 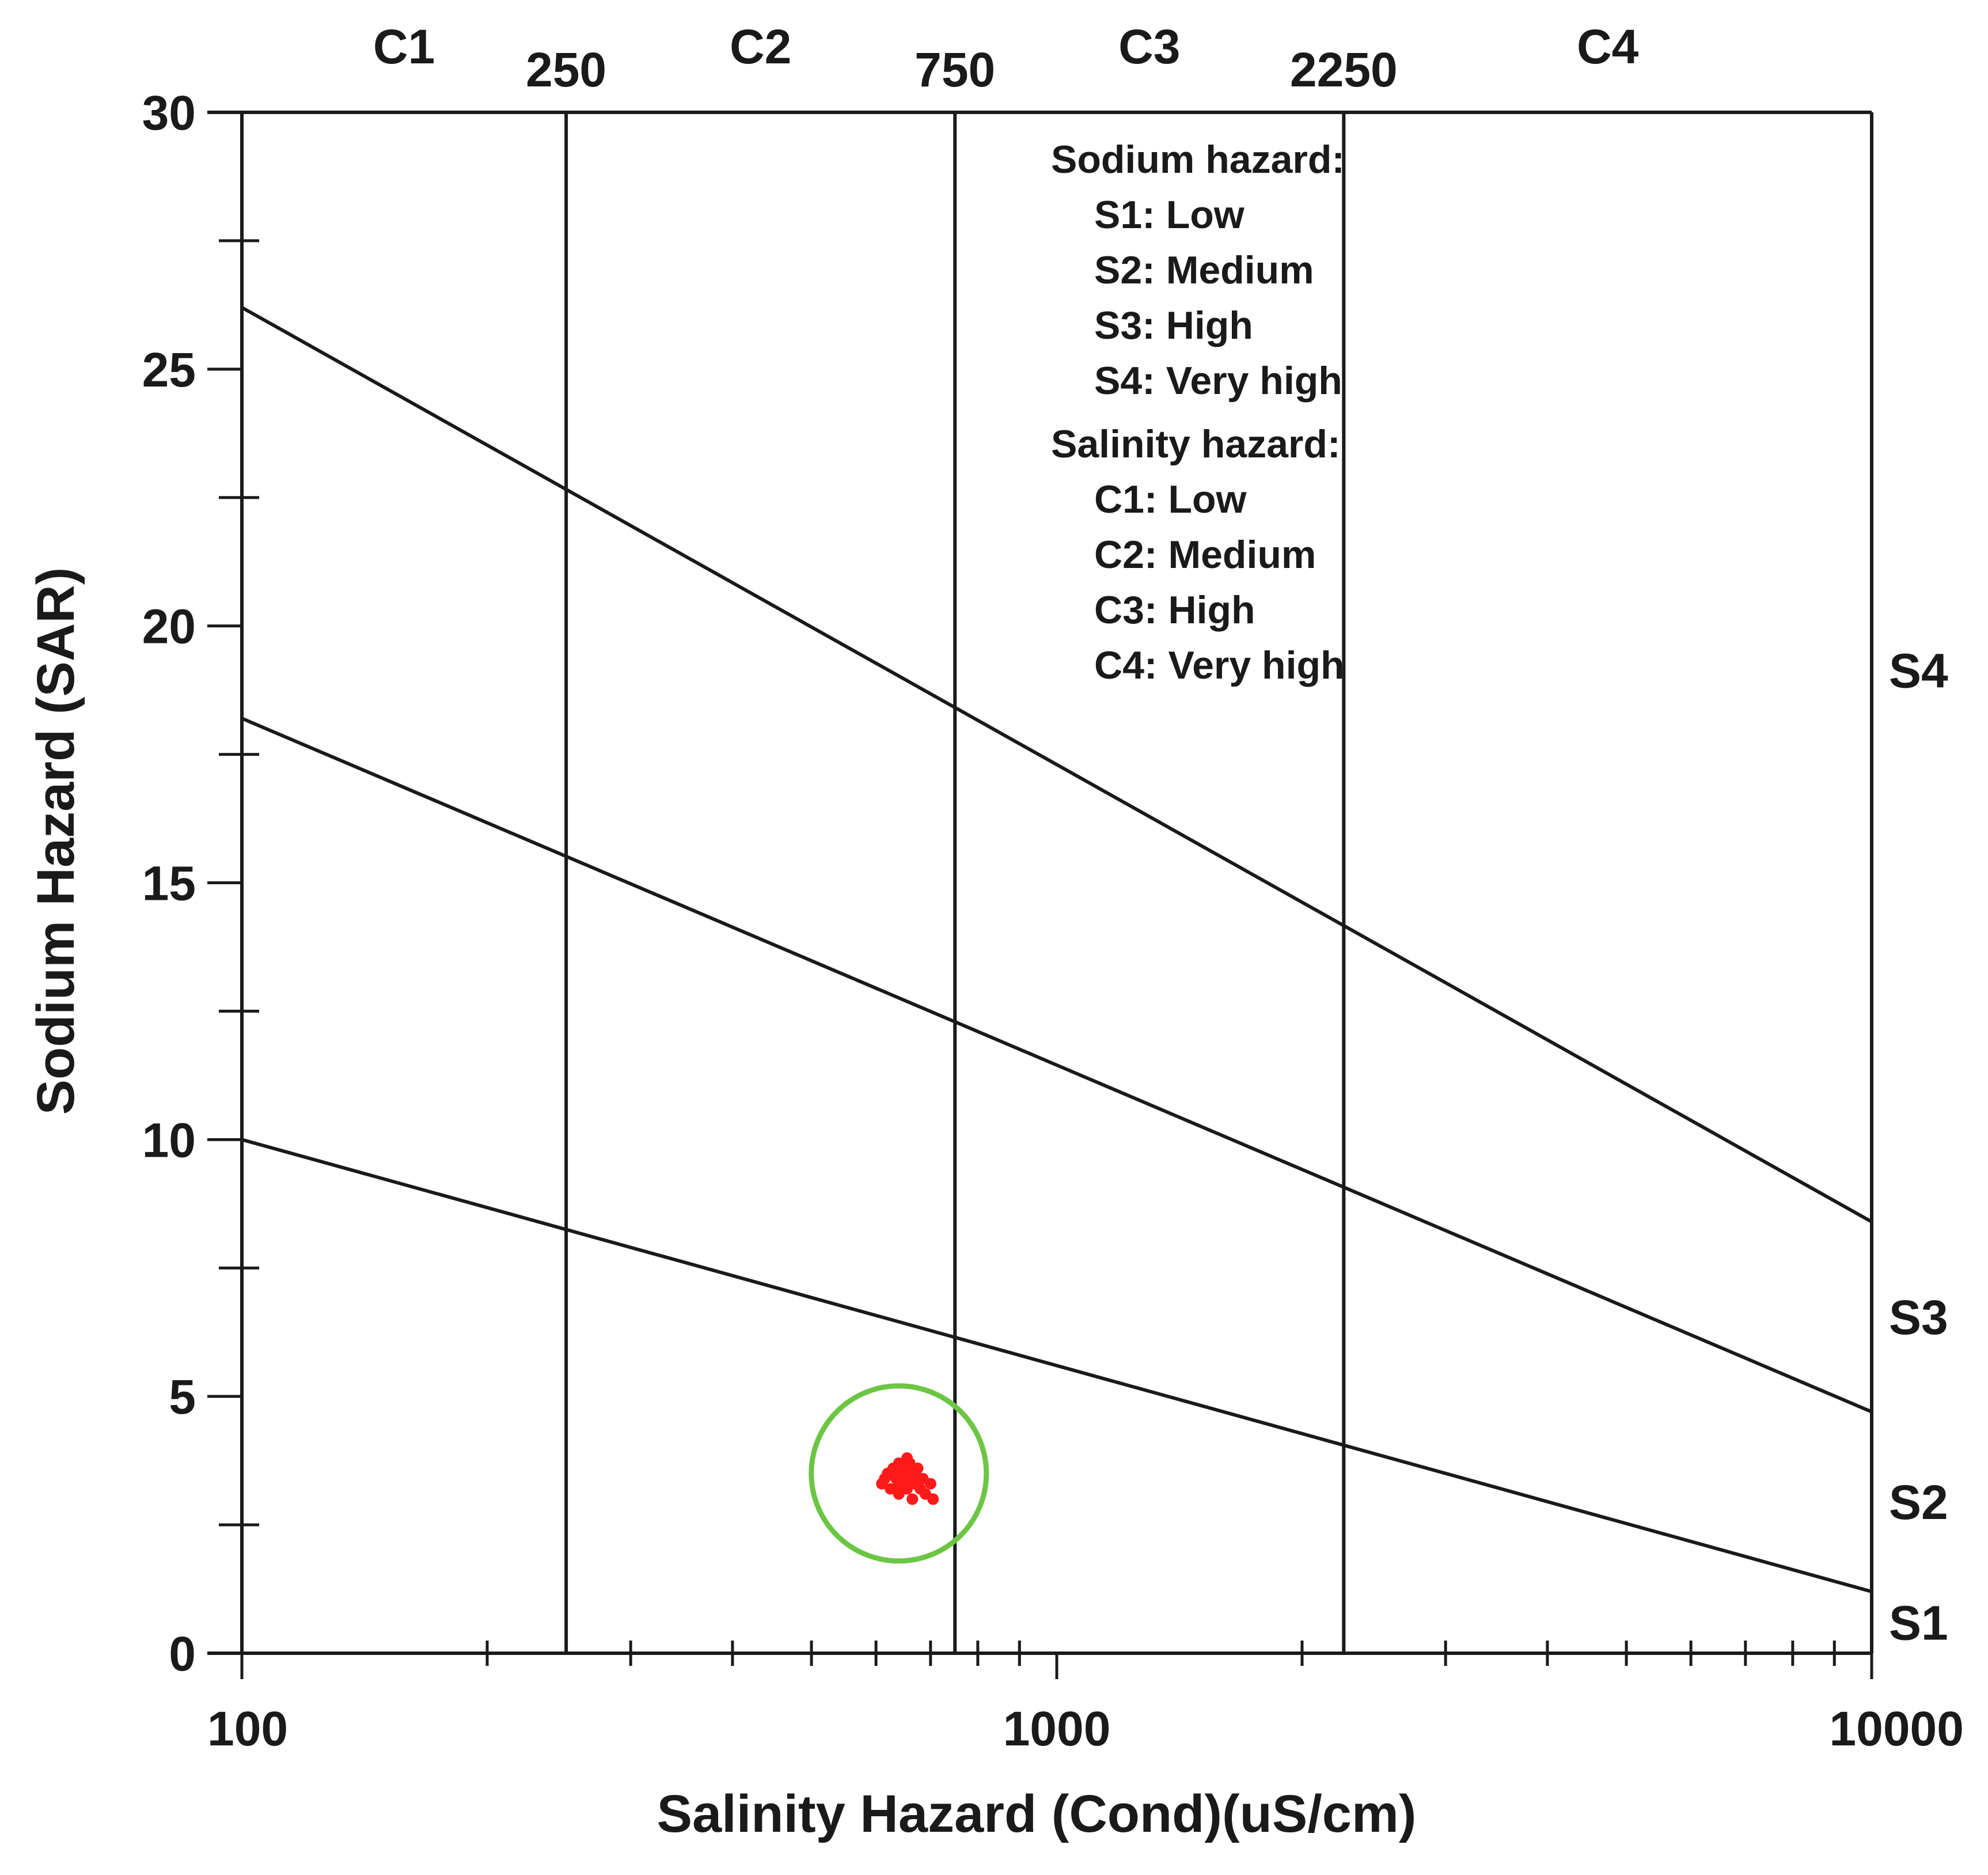 What do you see at coordinates (760, 47) in the screenshot?
I see `salinity-class-label: C2` at bounding box center [760, 47].